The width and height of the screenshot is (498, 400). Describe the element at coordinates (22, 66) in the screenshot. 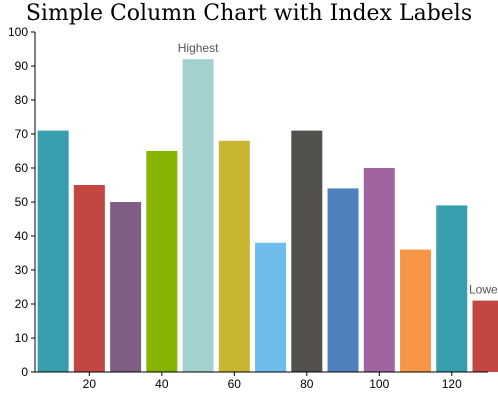

I see `y-tick-label: 90` at that location.